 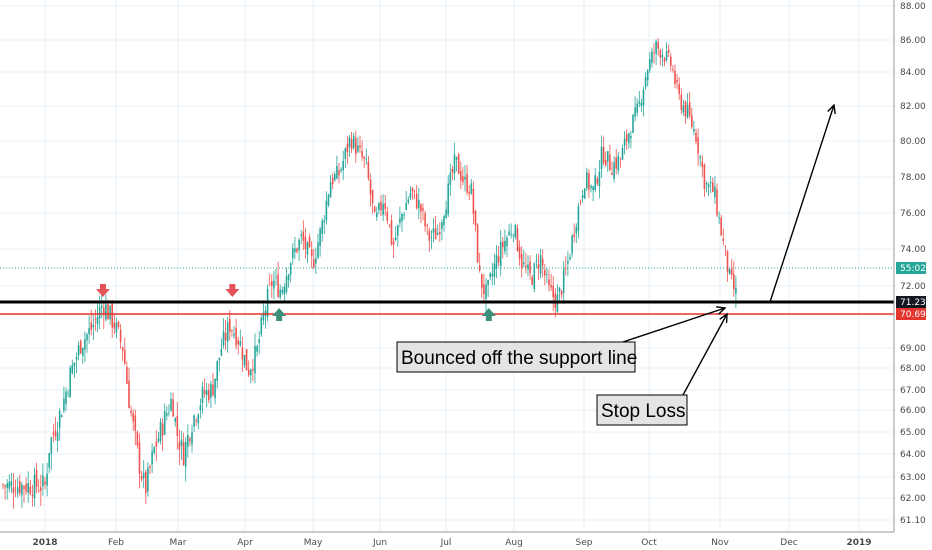 I want to click on price-label: 55:02, so click(x=913, y=269).